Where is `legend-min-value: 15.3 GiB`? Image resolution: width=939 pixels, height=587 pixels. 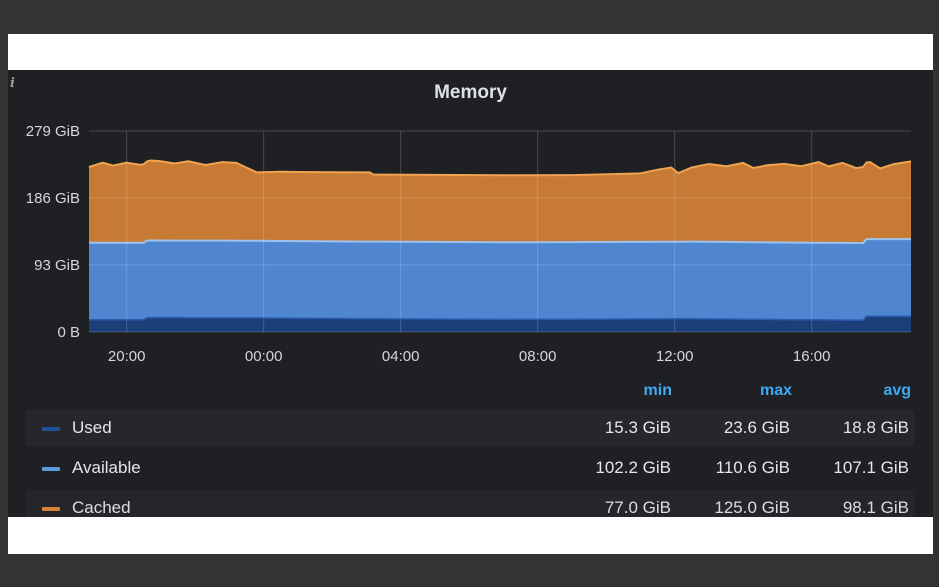
legend-min-value: 15.3 GiB is located at coordinates (637, 427).